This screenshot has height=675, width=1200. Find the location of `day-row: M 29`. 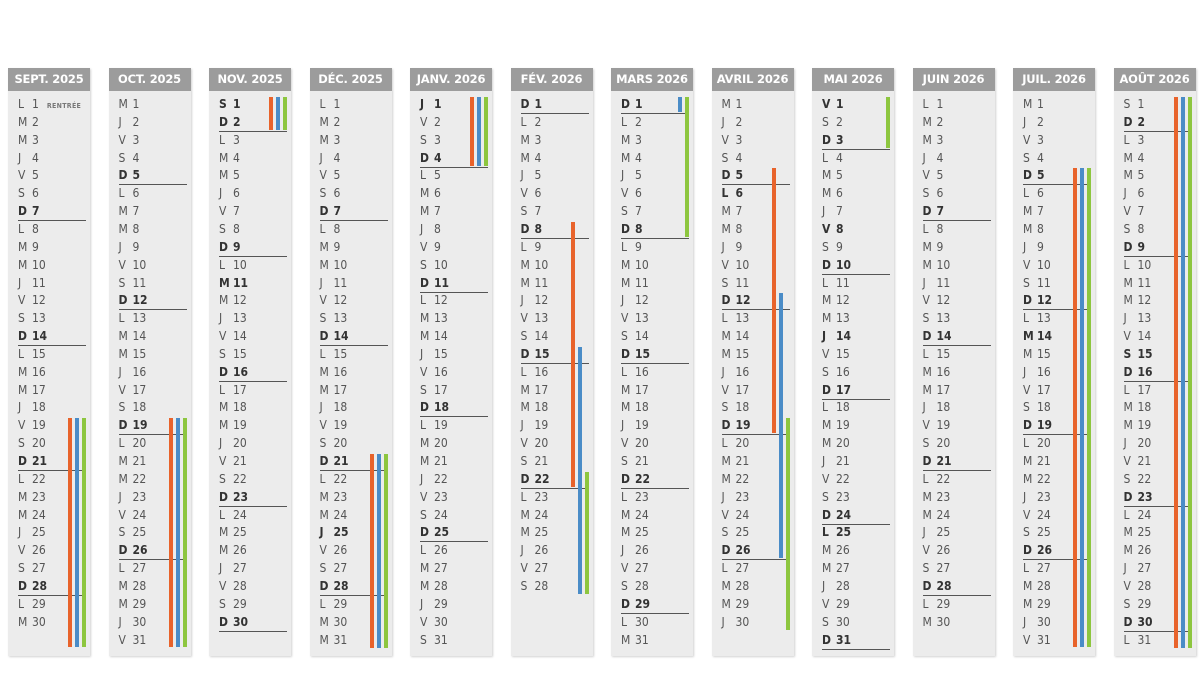

day-row: M 29 is located at coordinates (1037, 604).